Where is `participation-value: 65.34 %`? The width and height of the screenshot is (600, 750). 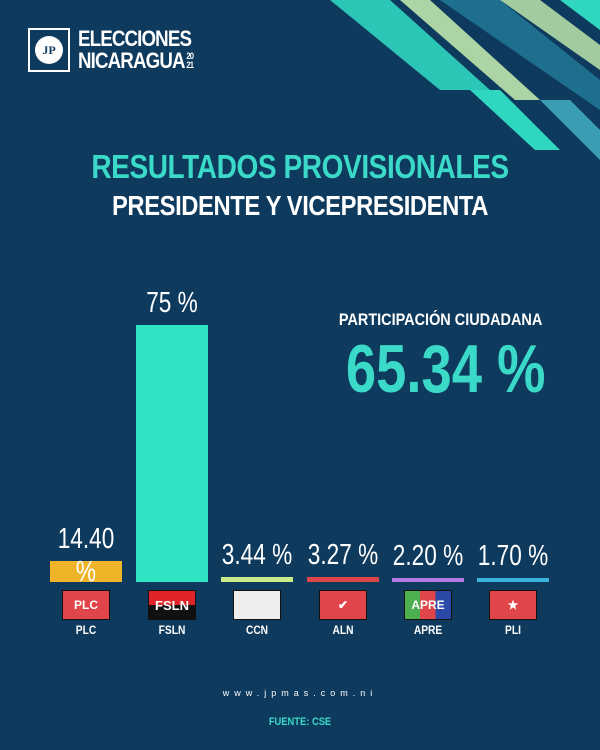 participation-value: 65.34 % is located at coordinates (446, 369).